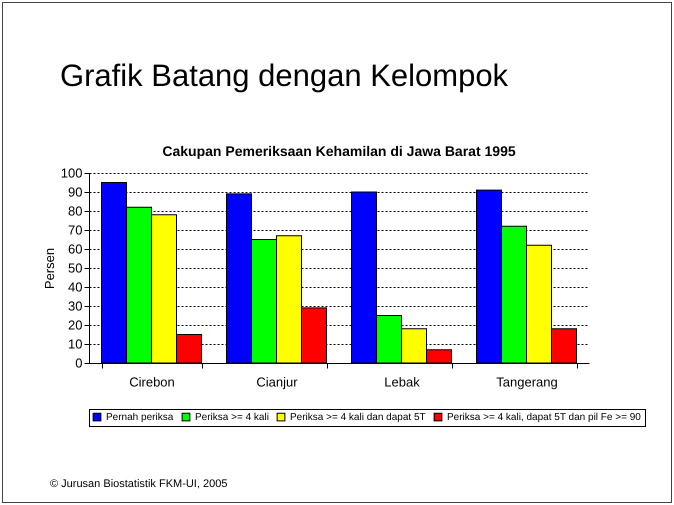 The height and width of the screenshot is (505, 674). What do you see at coordinates (75, 249) in the screenshot?
I see `y-tick-label: 60` at bounding box center [75, 249].